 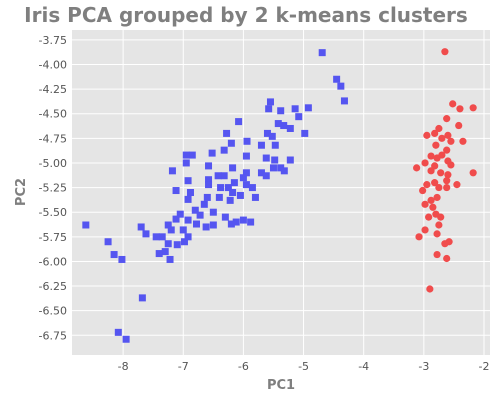 I want to click on y-axis-label: PC2, so click(x=21, y=192).